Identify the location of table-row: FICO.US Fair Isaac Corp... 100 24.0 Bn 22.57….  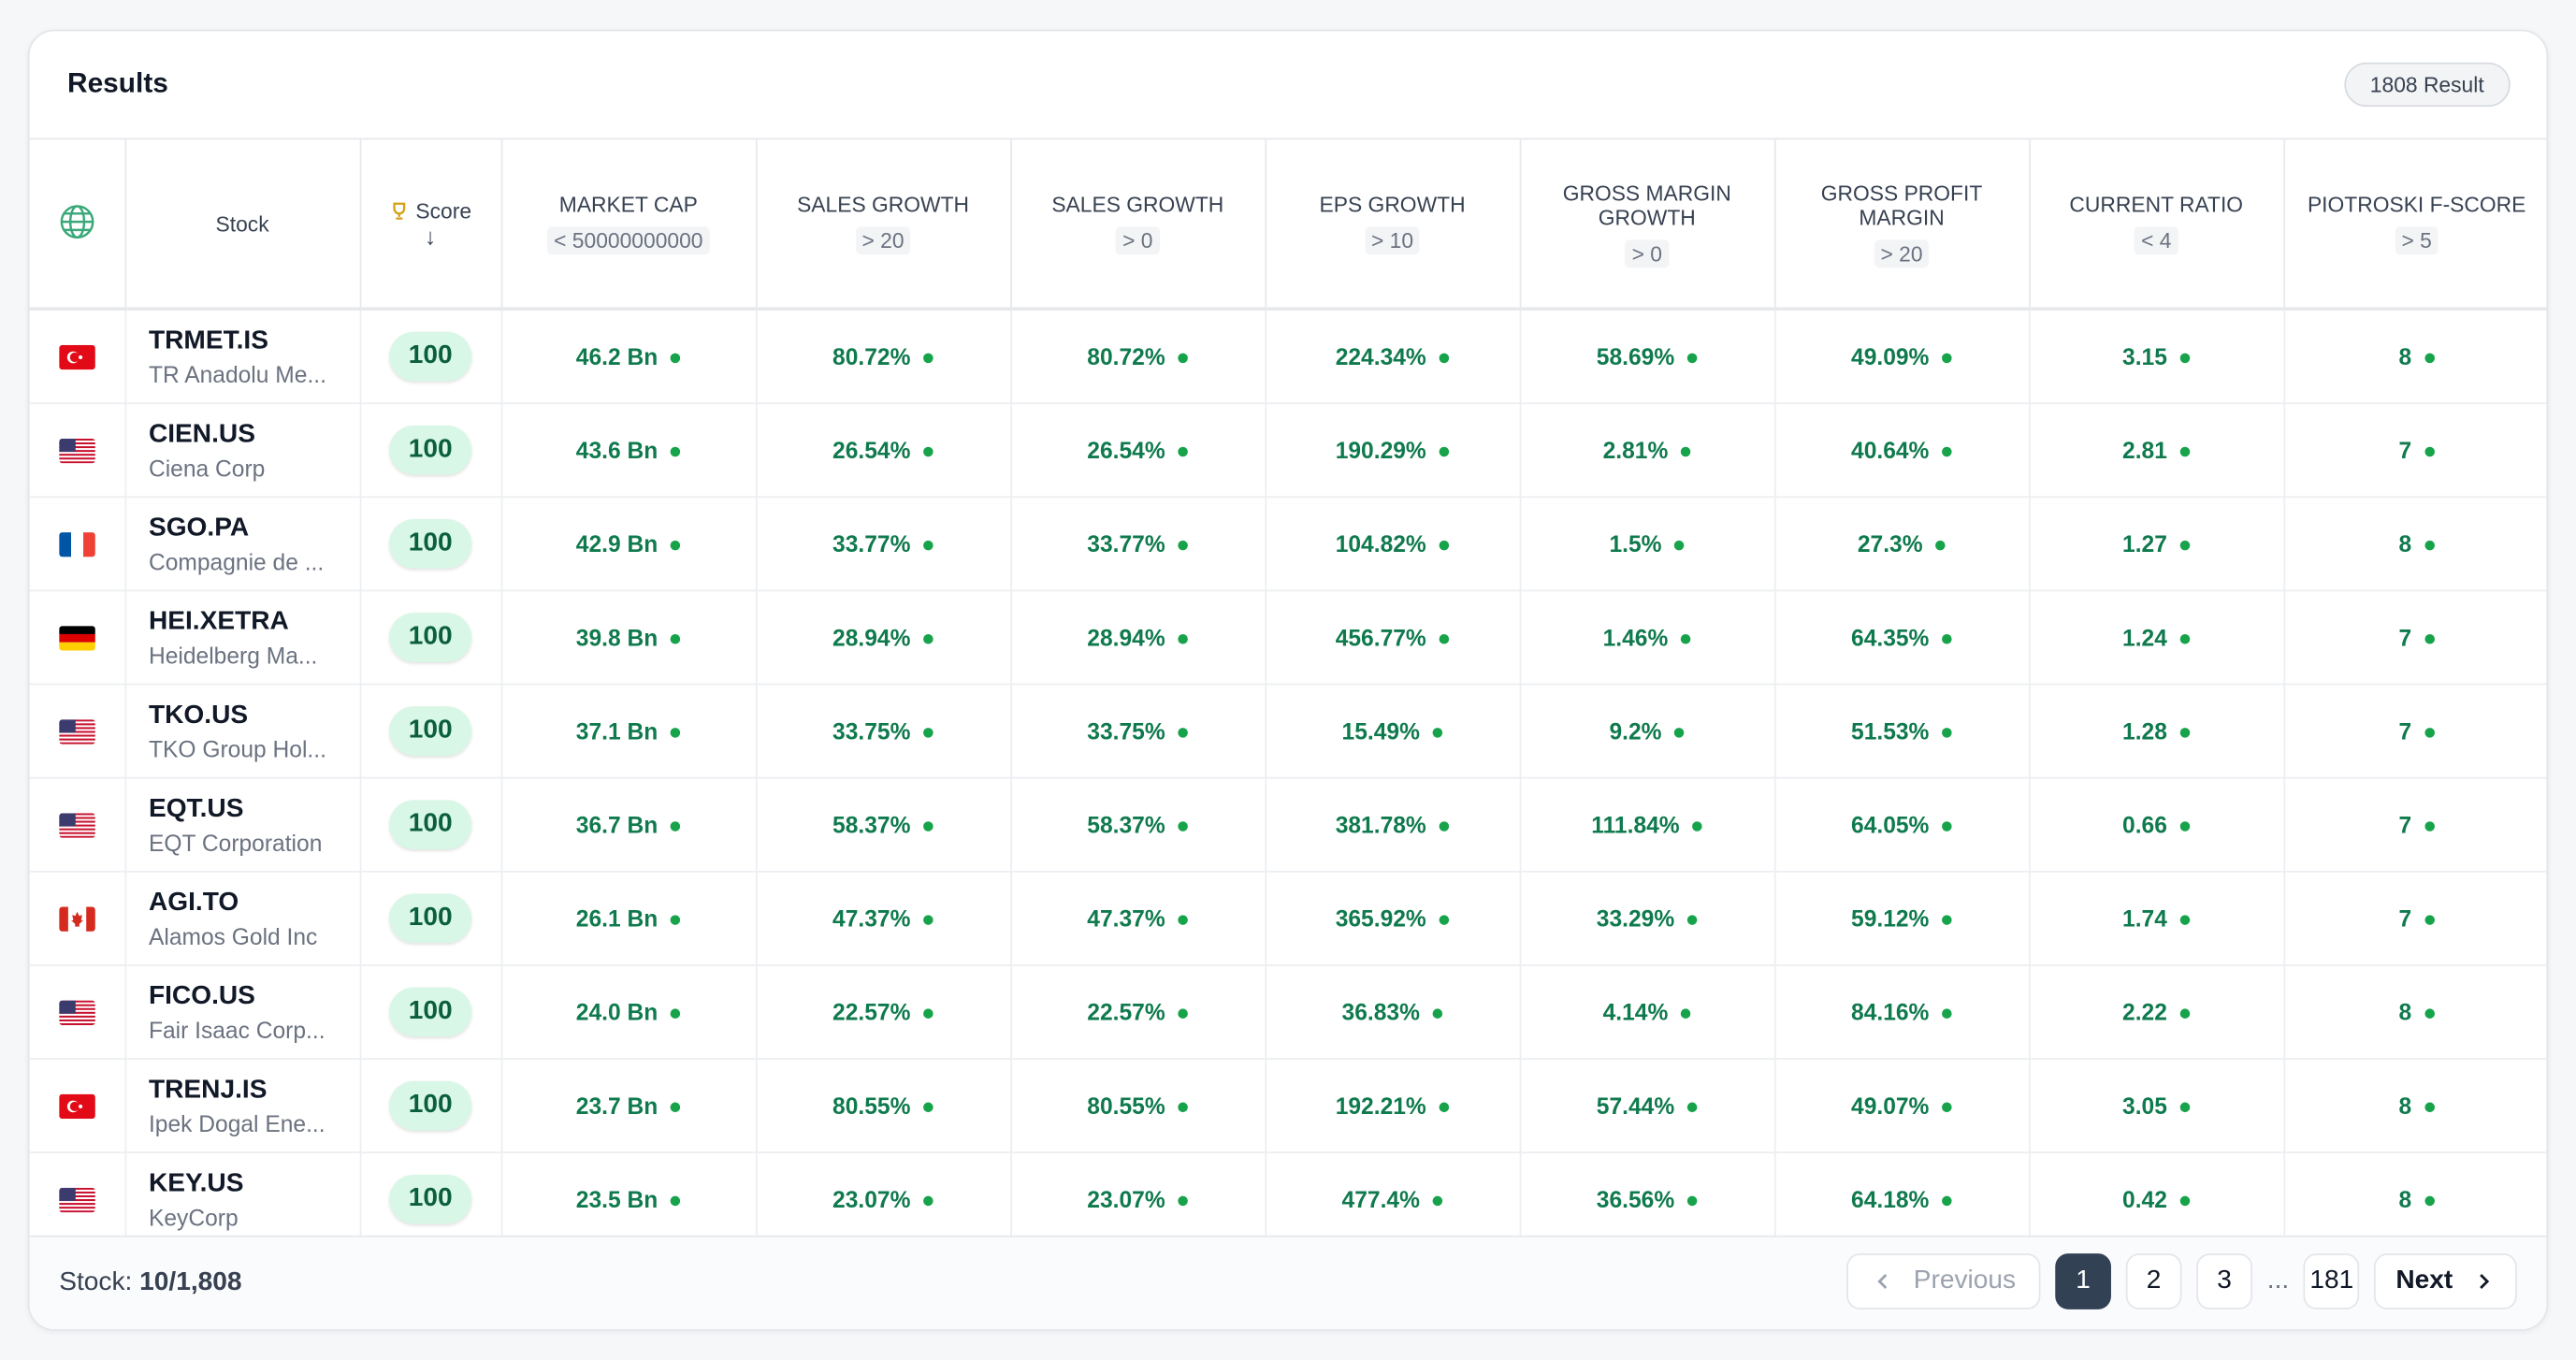
(1288, 1012).